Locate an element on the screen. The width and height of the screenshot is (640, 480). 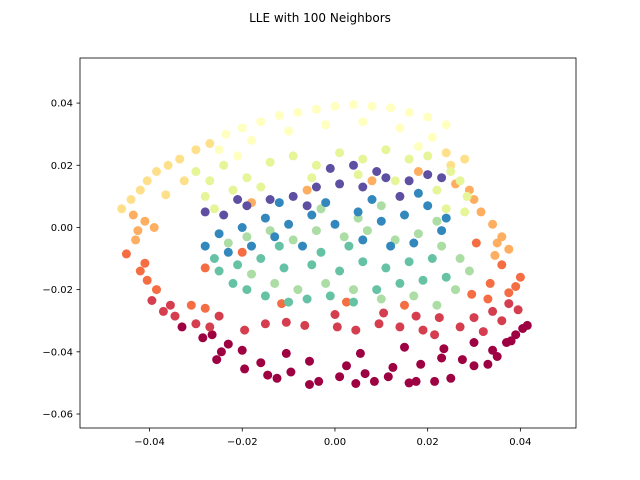
y-tick-label: −0.04 is located at coordinates (57, 352).